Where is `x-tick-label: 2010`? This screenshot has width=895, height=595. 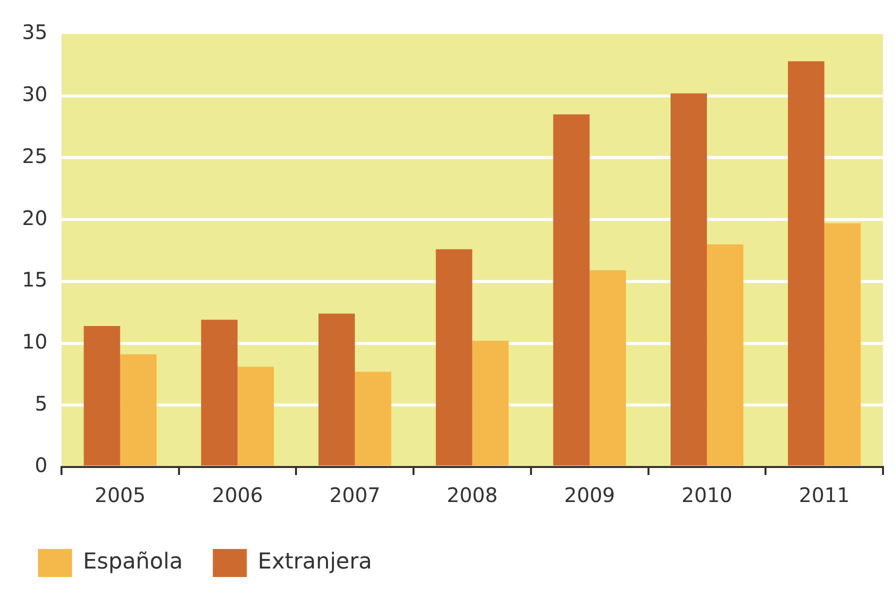 x-tick-label: 2010 is located at coordinates (707, 495).